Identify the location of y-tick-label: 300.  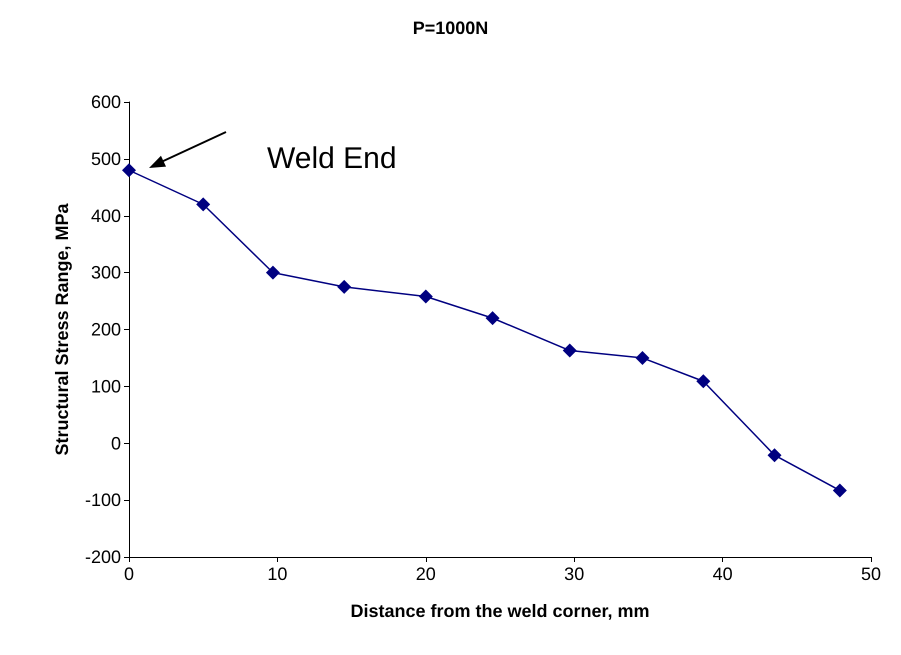
(105, 272).